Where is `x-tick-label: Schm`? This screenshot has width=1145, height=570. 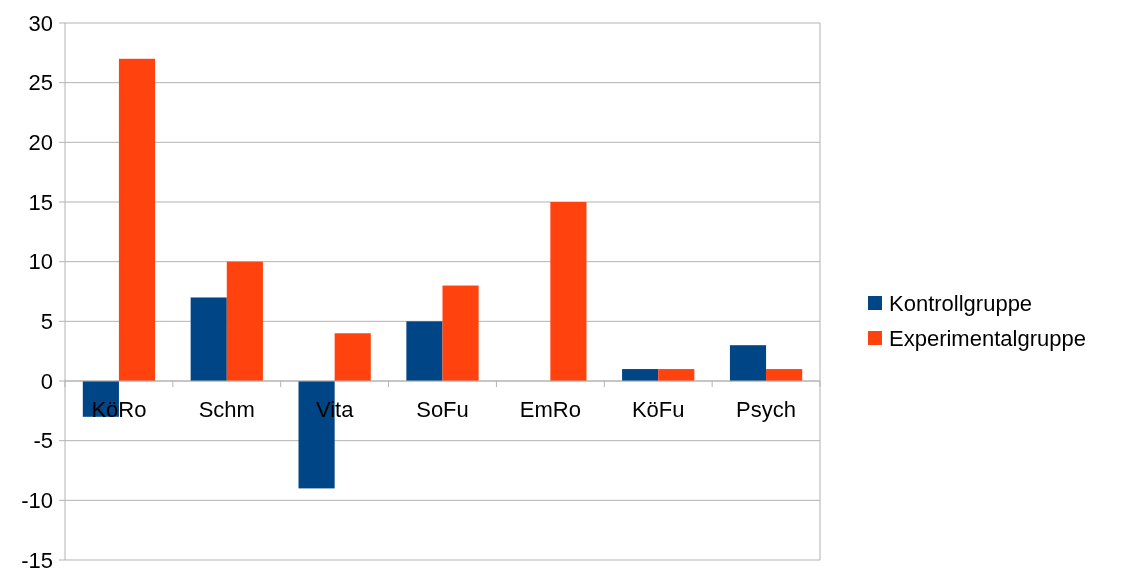
x-tick-label: Schm is located at coordinates (226, 409).